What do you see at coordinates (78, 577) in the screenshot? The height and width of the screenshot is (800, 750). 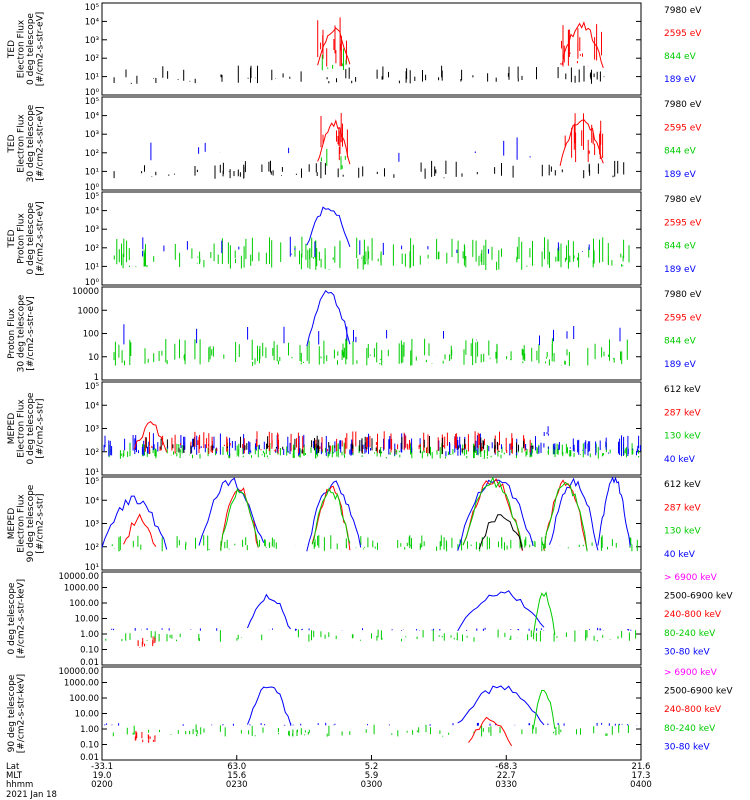 I see `y-tick-label: 10000.00` at bounding box center [78, 577].